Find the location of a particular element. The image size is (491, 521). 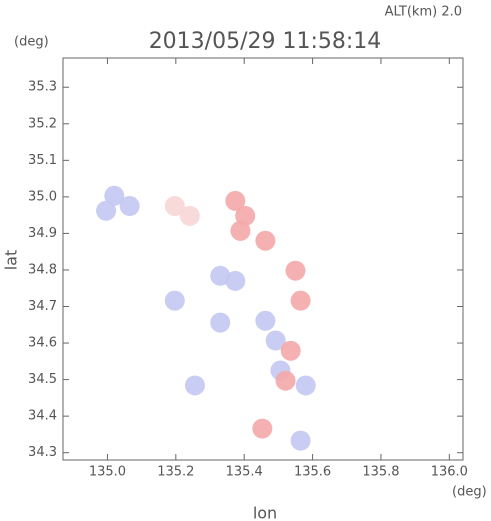

x-unit: (deg) is located at coordinates (469, 492).